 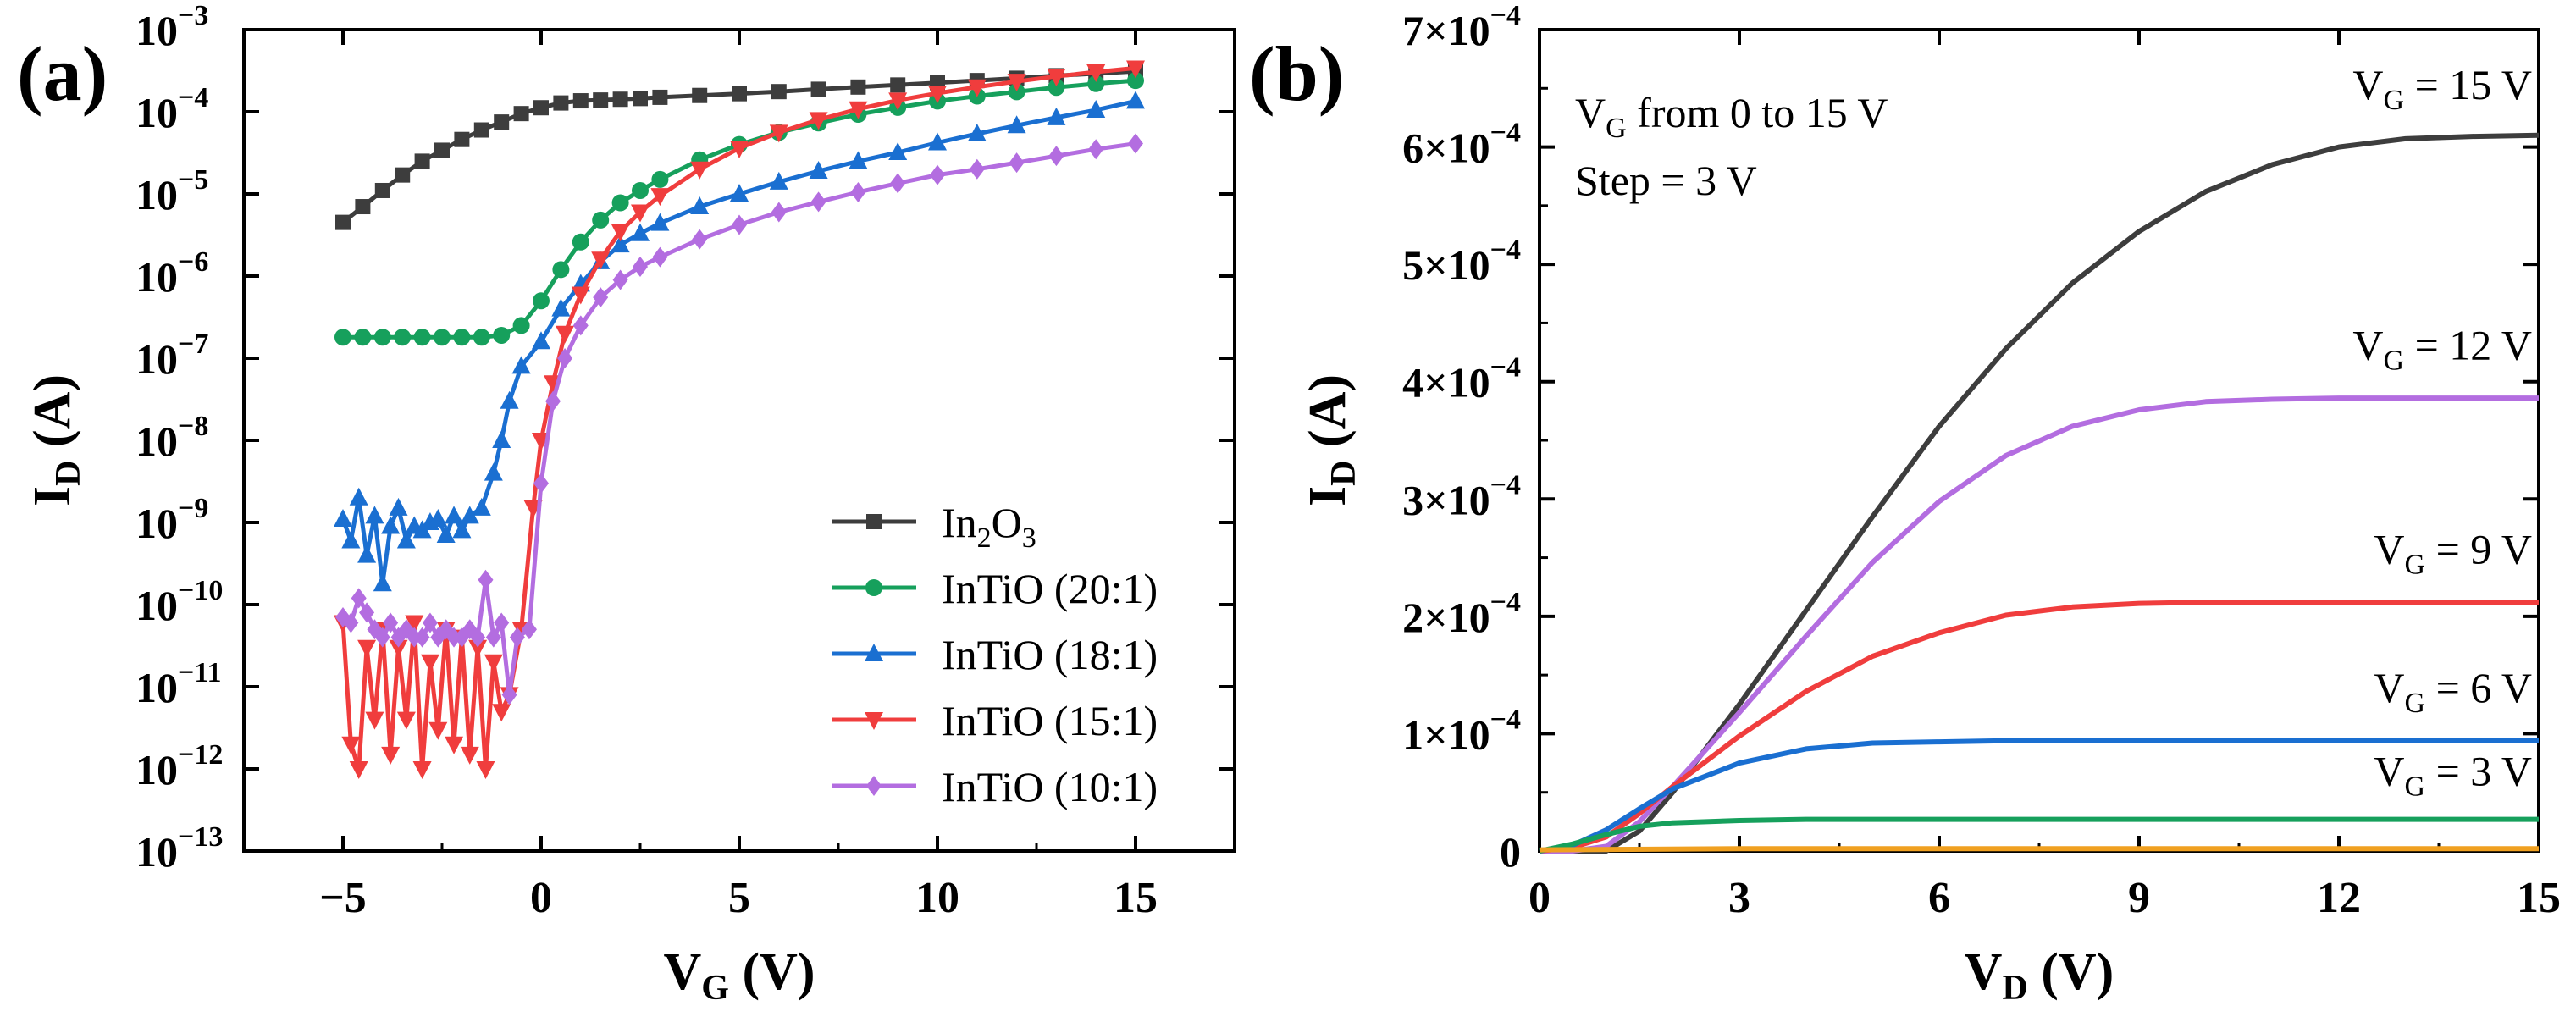 I want to click on y-axis-symbol: I, so click(x=52, y=496).